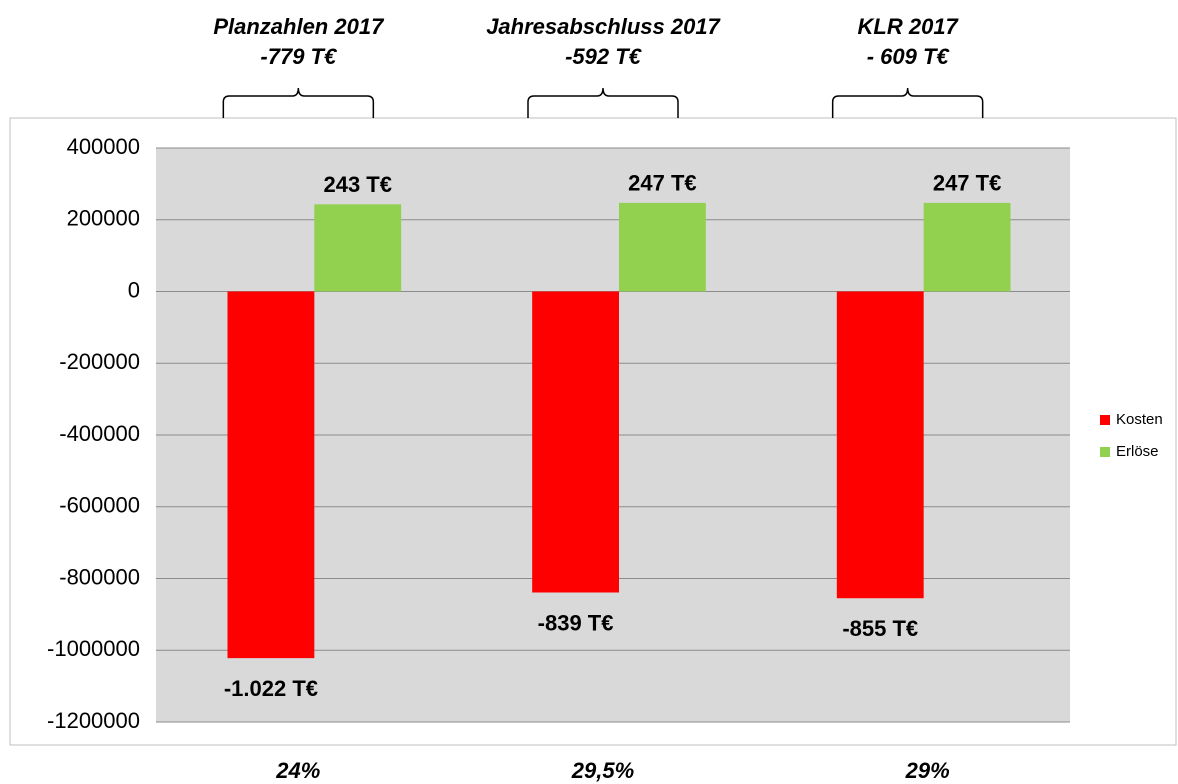 This screenshot has height=784, width=1178. What do you see at coordinates (103, 218) in the screenshot?
I see `y-tick-label: 200000` at bounding box center [103, 218].